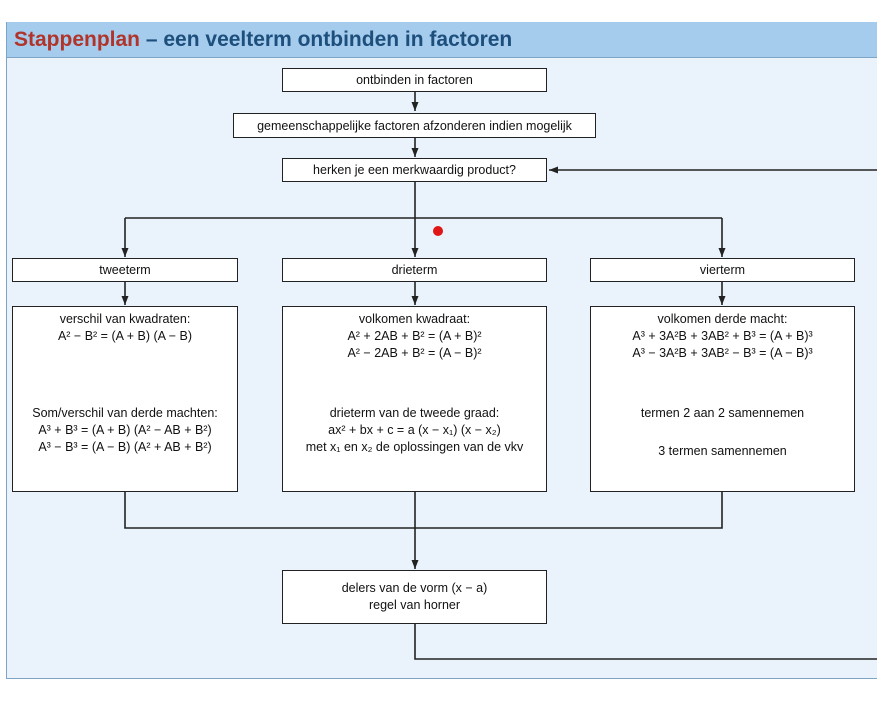  Describe the element at coordinates (326, 39) in the screenshot. I see `title-text: – een veelterm ontbinden in factoren` at that location.